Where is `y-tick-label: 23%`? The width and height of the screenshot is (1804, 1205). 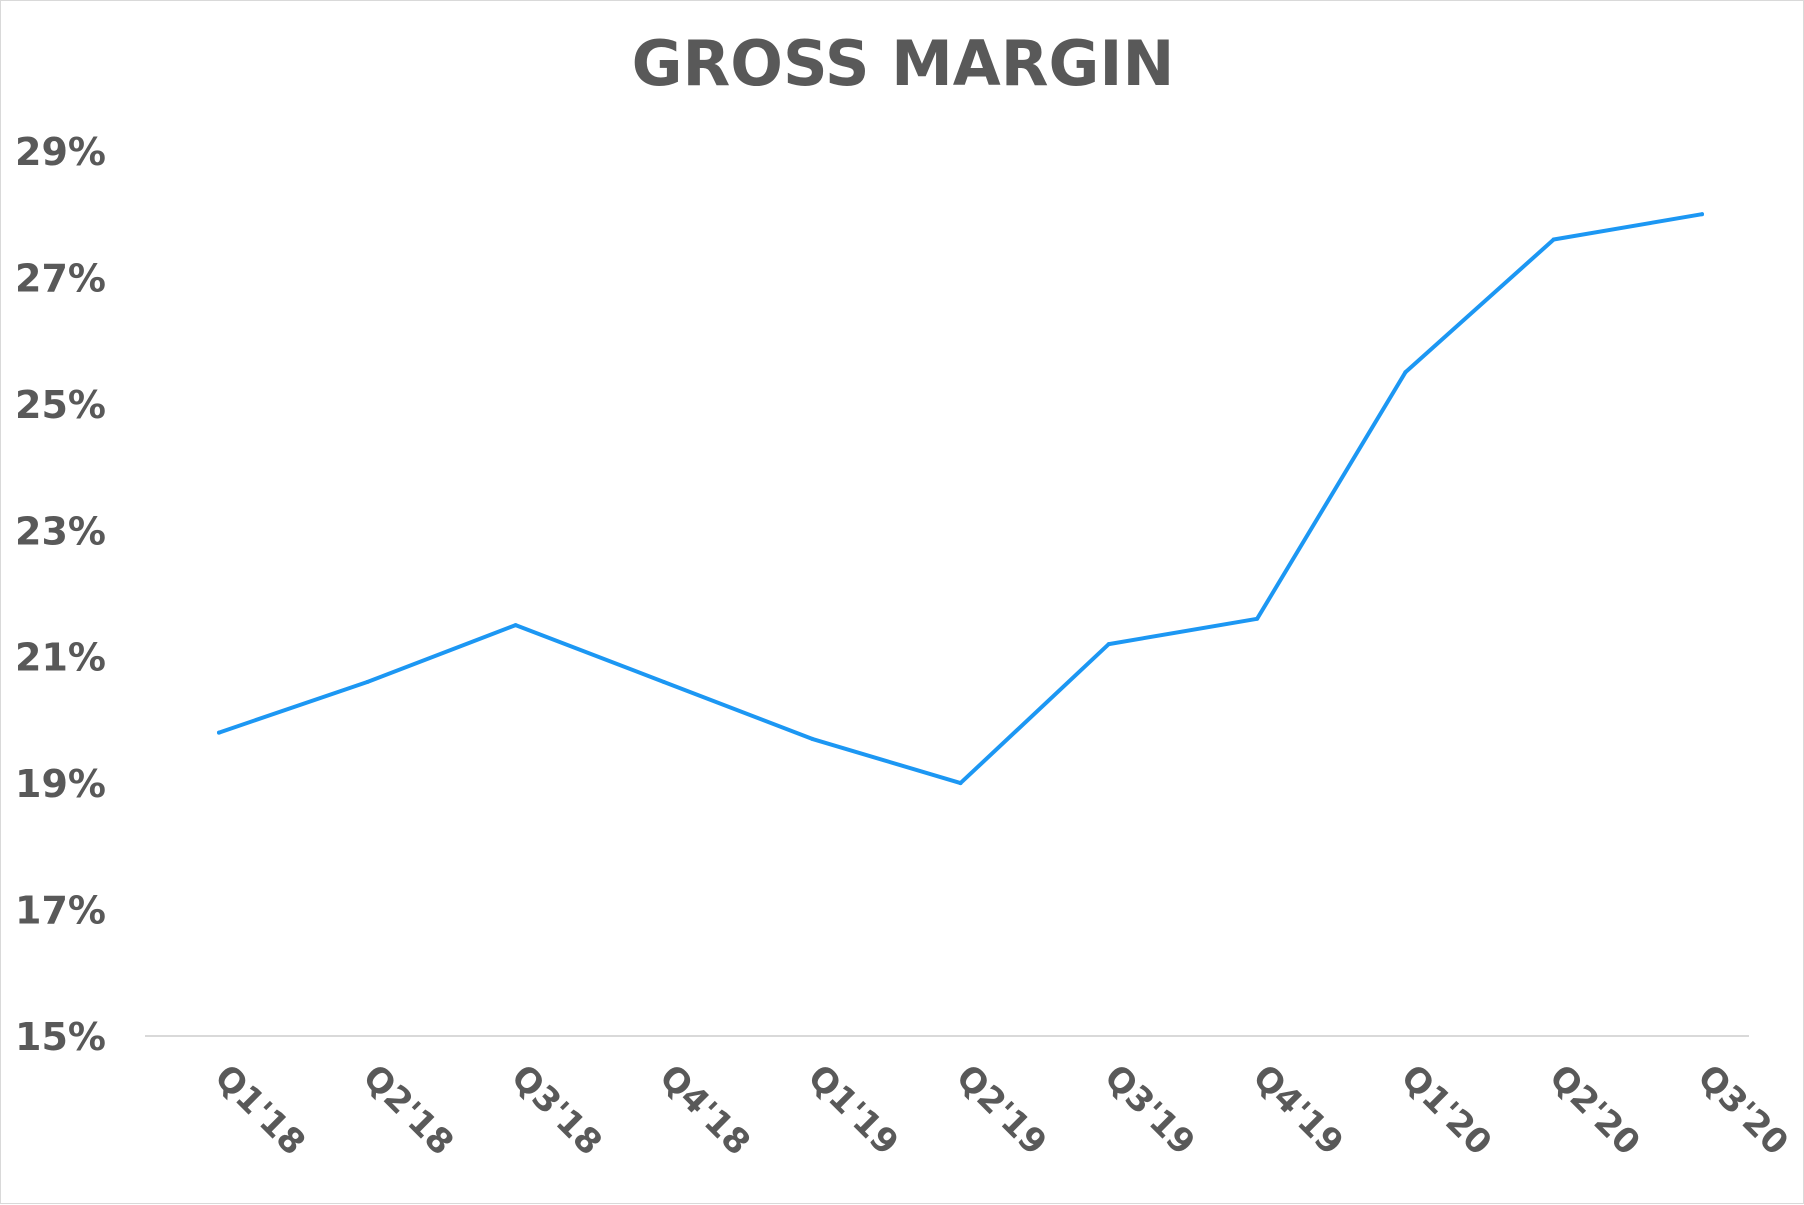
y-tick-label: 23% is located at coordinates (60, 531).